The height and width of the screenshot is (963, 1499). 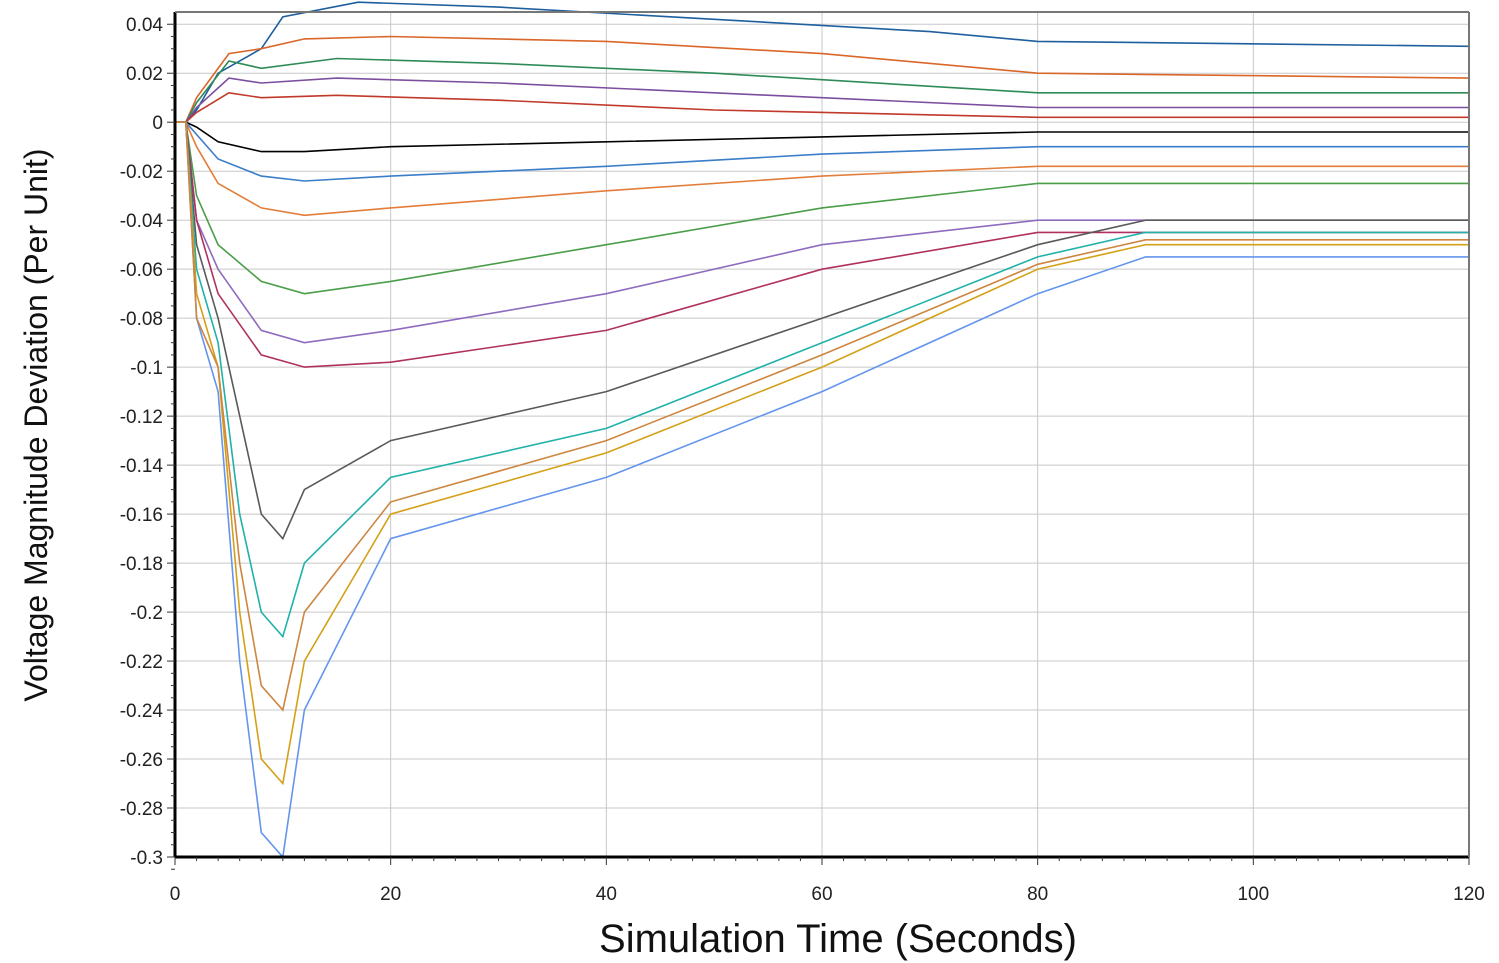 I want to click on x-axis-title: Simulation Time (Seconds), so click(x=838, y=939).